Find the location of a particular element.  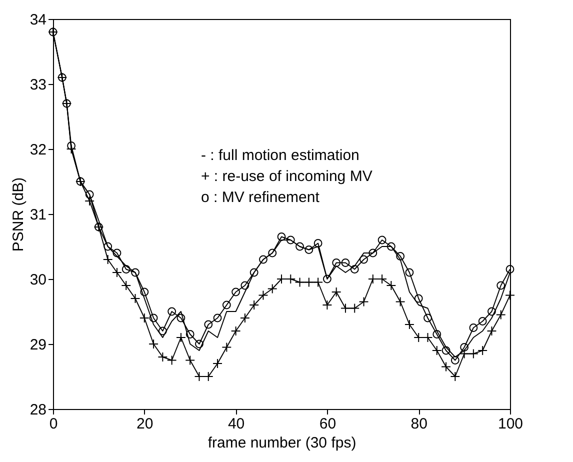

y-tick-label: 28 is located at coordinates (38, 410).